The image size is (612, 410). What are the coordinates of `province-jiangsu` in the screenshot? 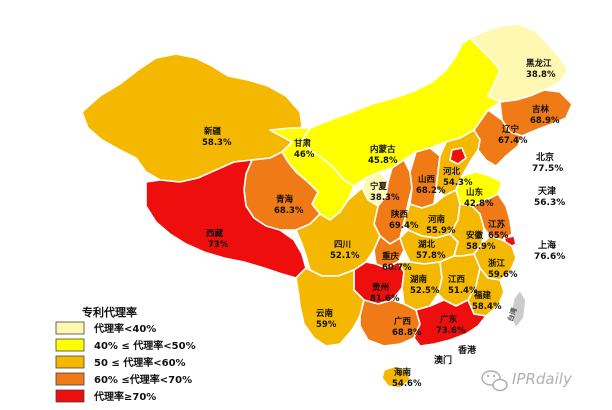 It's located at (492, 217).